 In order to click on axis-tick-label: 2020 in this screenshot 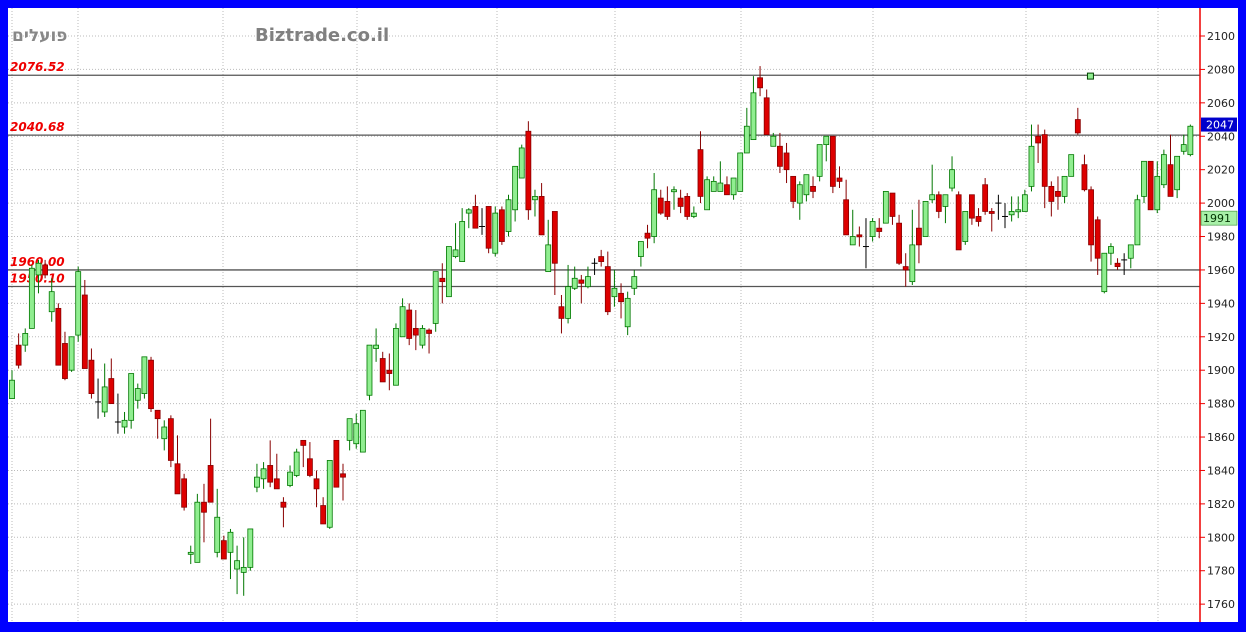, I will do `click(1221, 170)`.